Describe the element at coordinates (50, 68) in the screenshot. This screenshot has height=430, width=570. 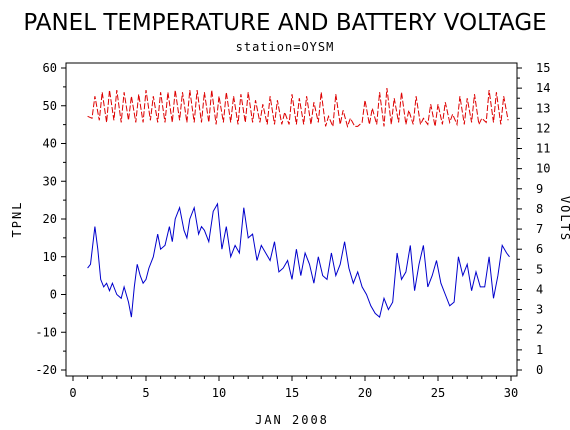
I see `y-tick-label: 60` at that location.